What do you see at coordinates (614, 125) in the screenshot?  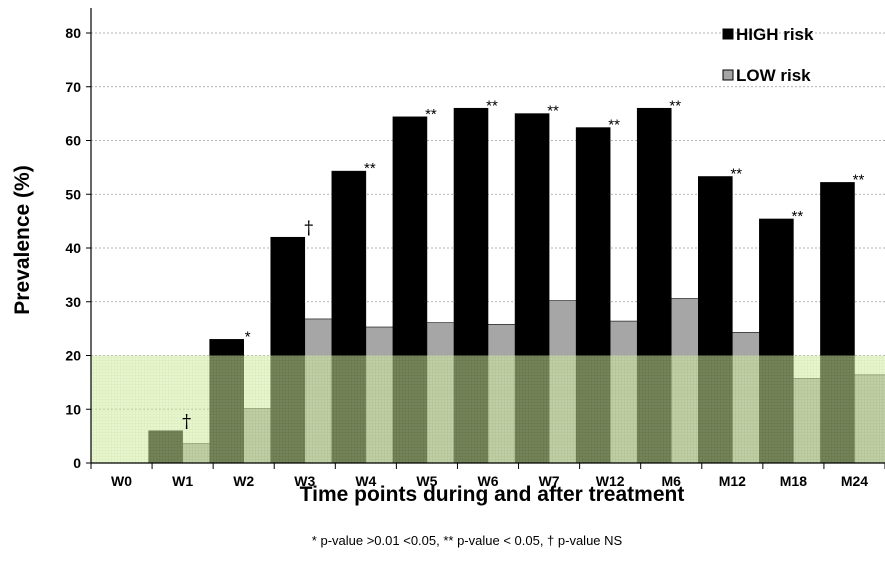 I see `annotation-W12: **` at bounding box center [614, 125].